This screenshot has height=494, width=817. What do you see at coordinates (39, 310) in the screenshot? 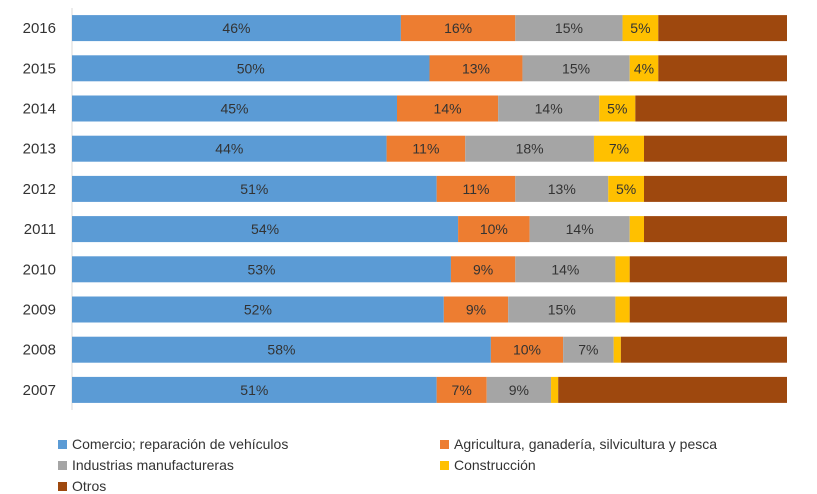
I see `category-label-2009: 2009` at bounding box center [39, 310].